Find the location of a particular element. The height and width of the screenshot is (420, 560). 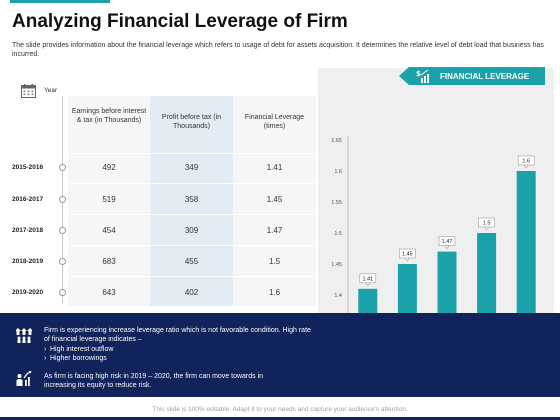

y-tick-label: 1.55 is located at coordinates (336, 203).